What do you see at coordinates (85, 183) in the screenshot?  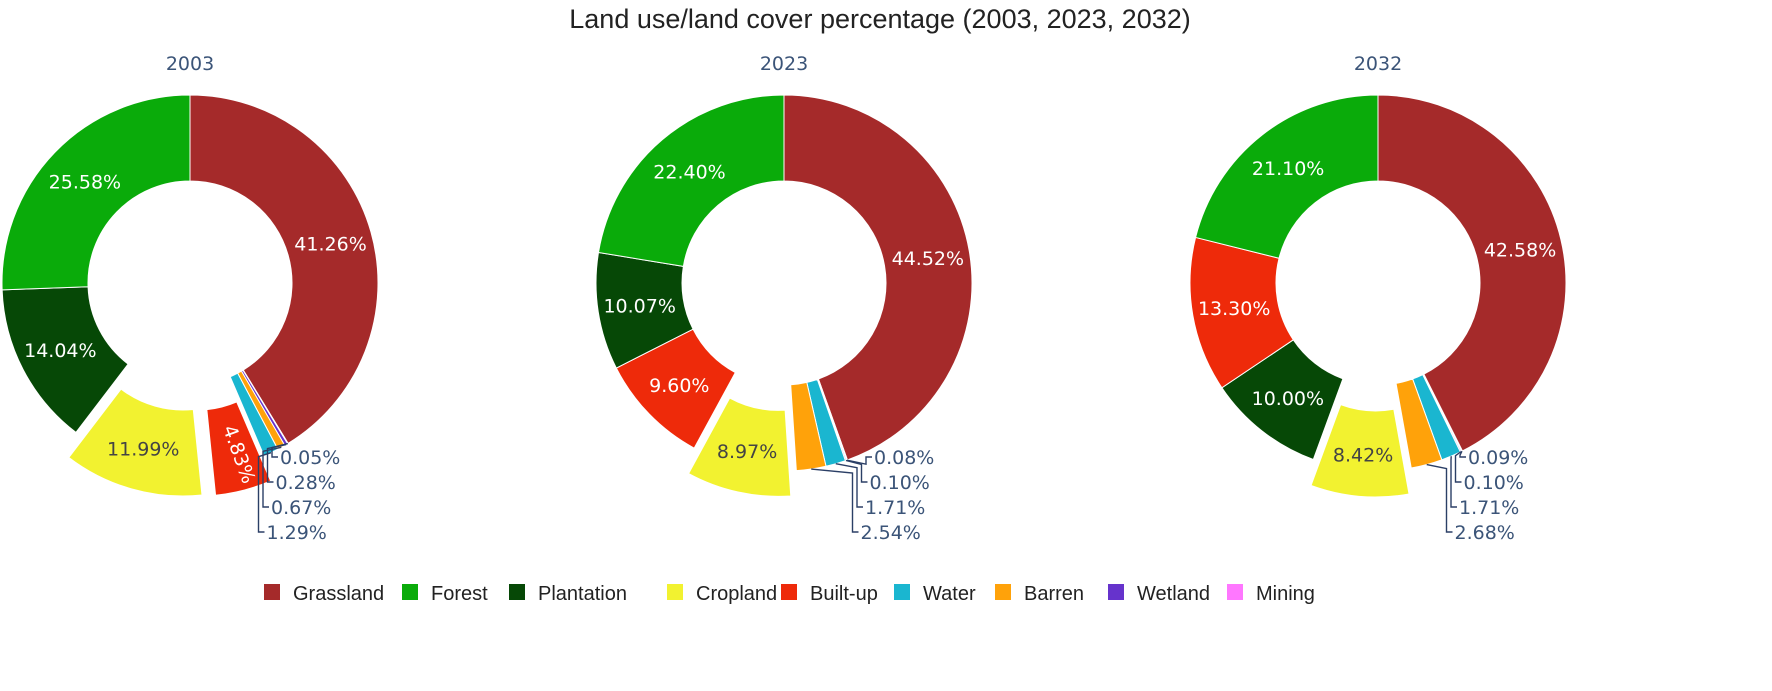 I see `data-label-forest: 25.58%` at bounding box center [85, 183].